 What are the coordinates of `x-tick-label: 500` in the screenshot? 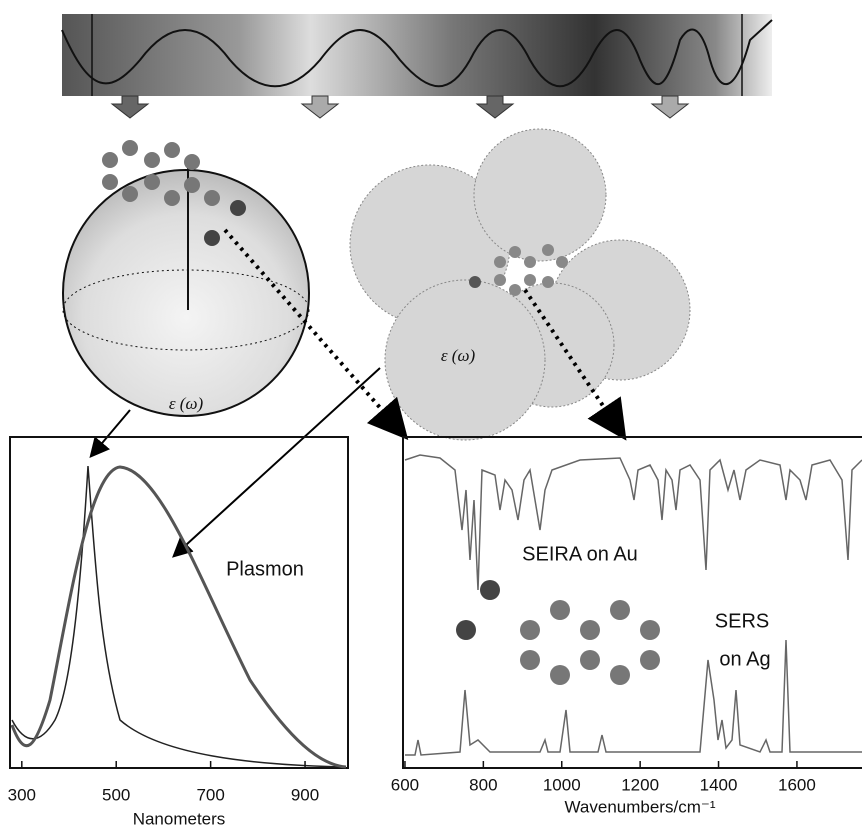 It's located at (116, 794).